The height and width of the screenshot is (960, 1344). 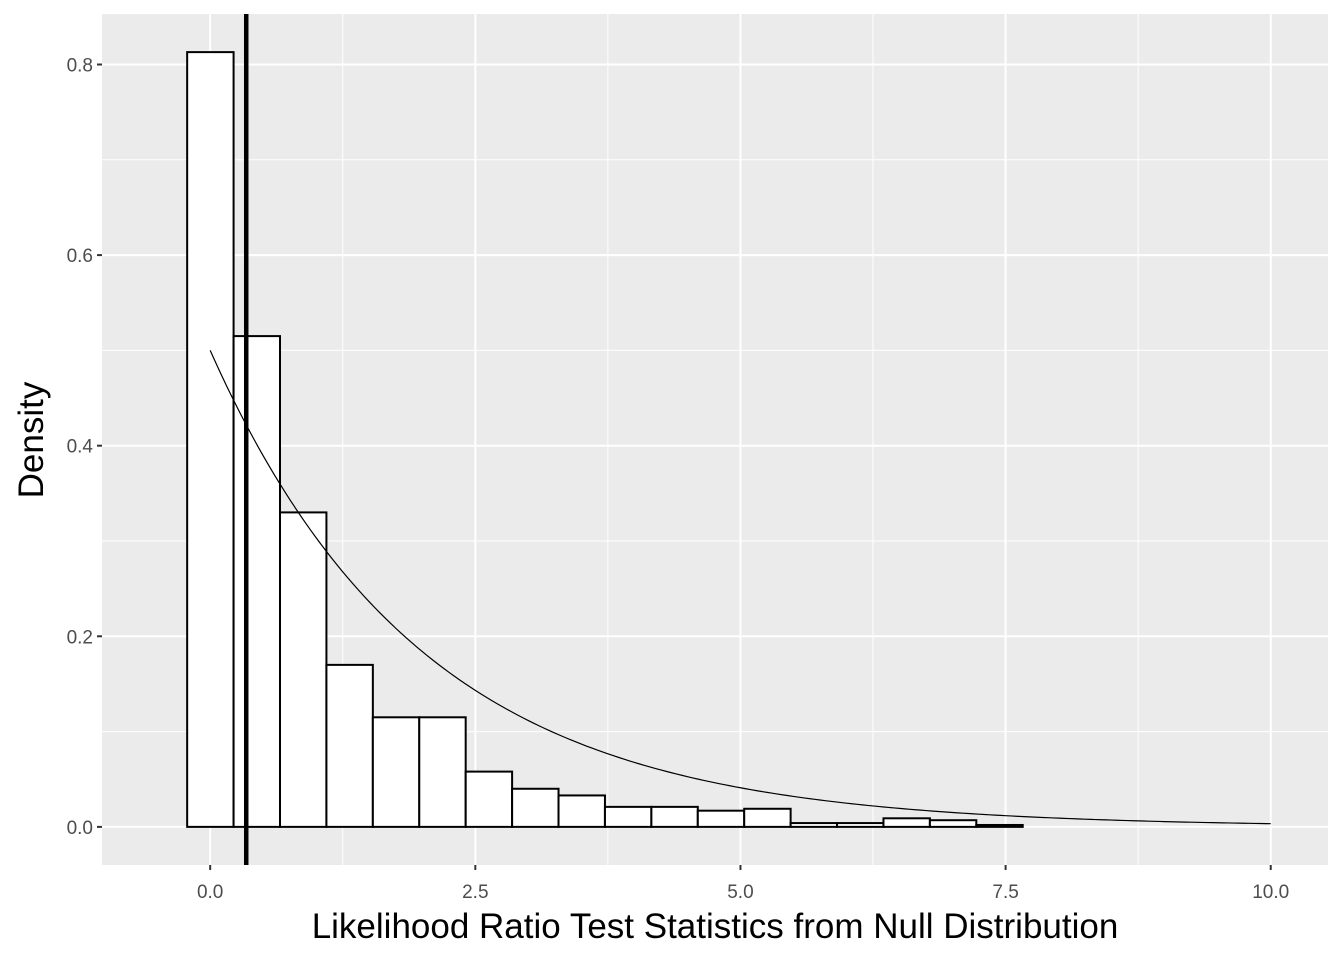 I want to click on x-tick-label: 10.0, so click(x=1270, y=892).